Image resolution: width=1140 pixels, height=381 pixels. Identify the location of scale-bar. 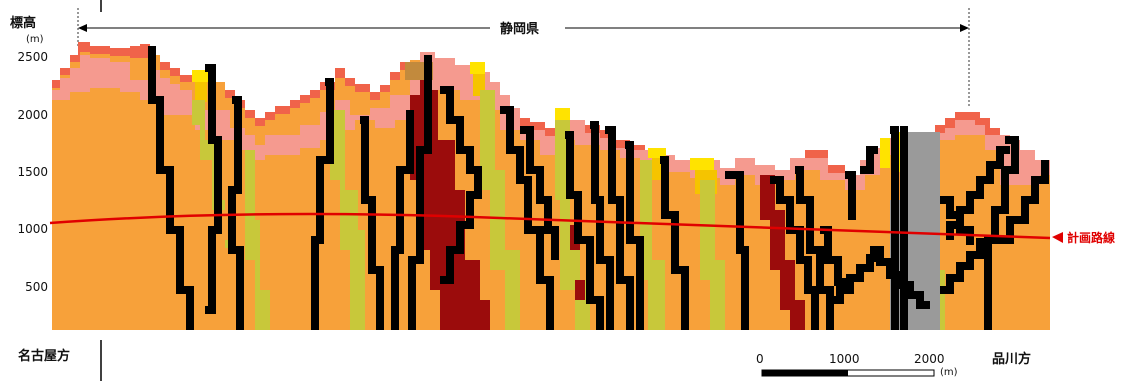
(848, 373).